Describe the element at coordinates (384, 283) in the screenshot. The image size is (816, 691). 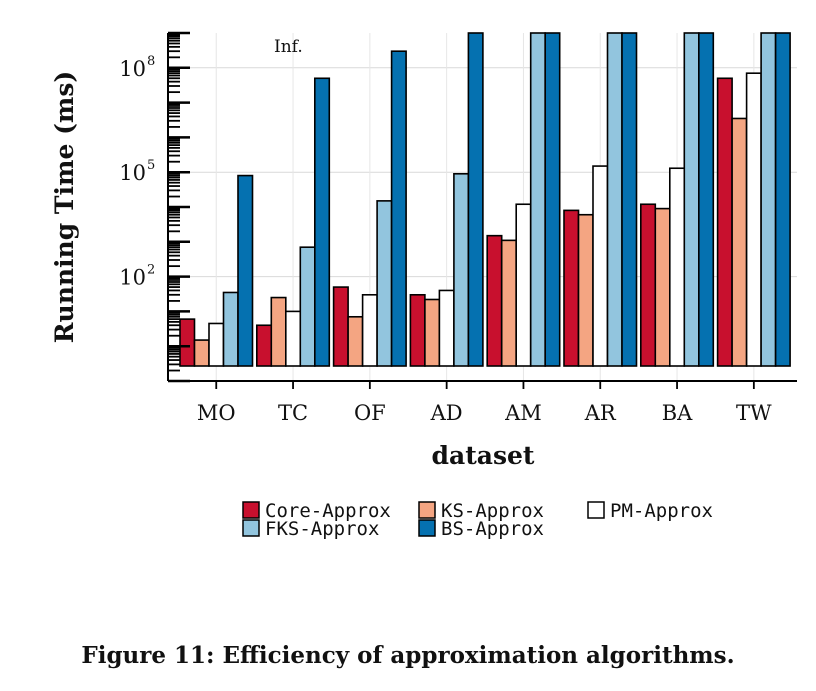
I see `bar-of-fks-approx` at that location.